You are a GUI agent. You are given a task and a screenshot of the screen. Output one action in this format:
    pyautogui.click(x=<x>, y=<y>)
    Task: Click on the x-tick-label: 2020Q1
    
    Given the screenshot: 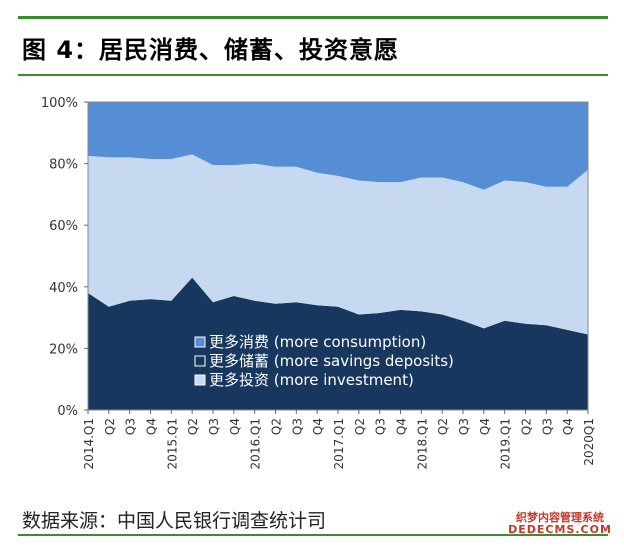 What is the action you would take?
    pyautogui.click(x=589, y=442)
    